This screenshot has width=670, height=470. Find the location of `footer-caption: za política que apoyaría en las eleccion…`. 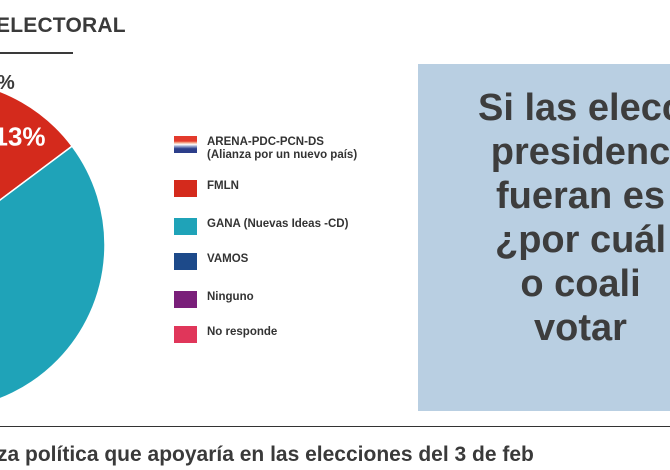

footer-caption: za política que apoyaría en las eleccion… is located at coordinates (267, 454).